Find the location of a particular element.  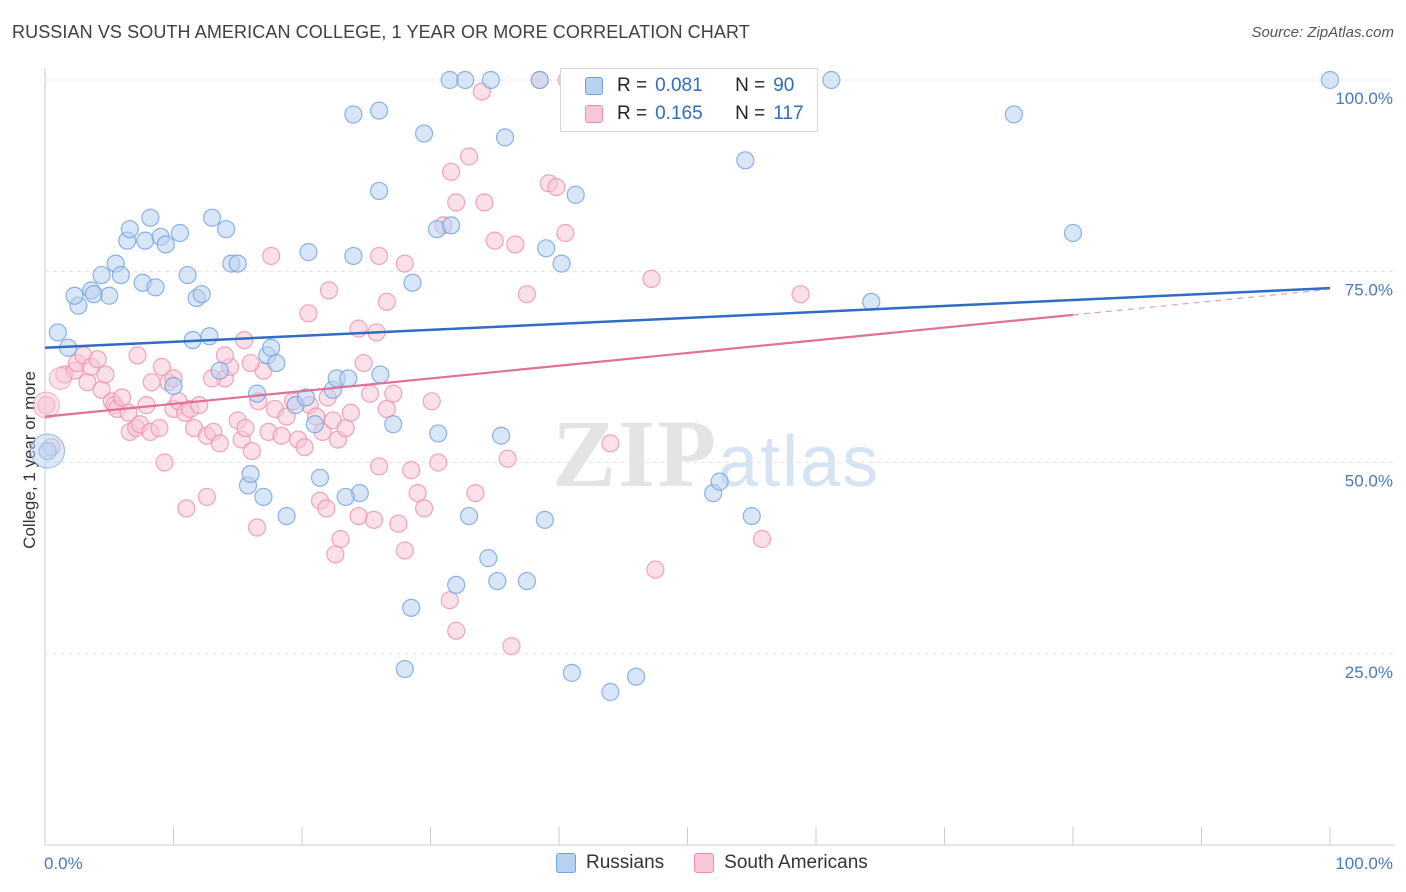

watermark-zip: ZIP is located at coordinates (635, 453).